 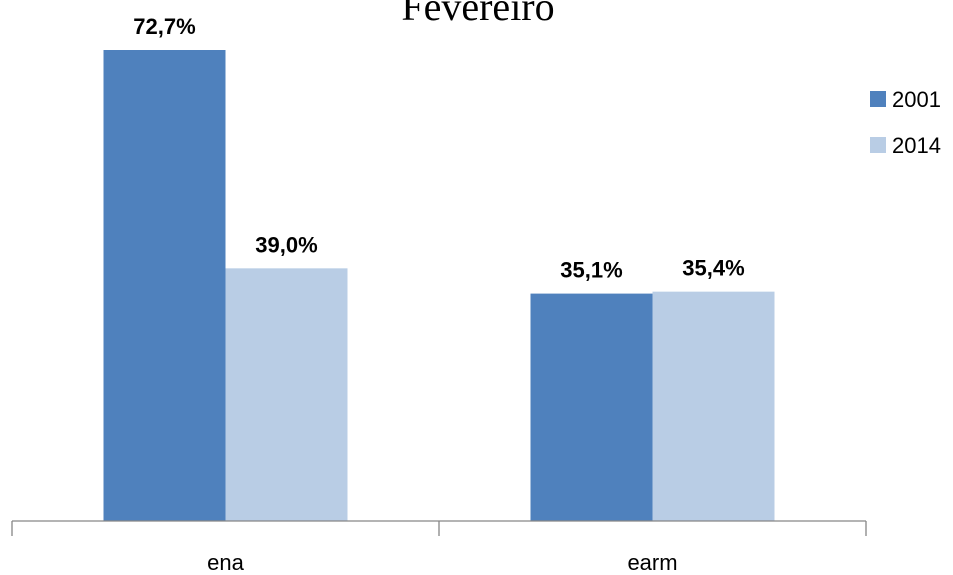 I want to click on x-tick-label-earm: earm, so click(x=652, y=562).